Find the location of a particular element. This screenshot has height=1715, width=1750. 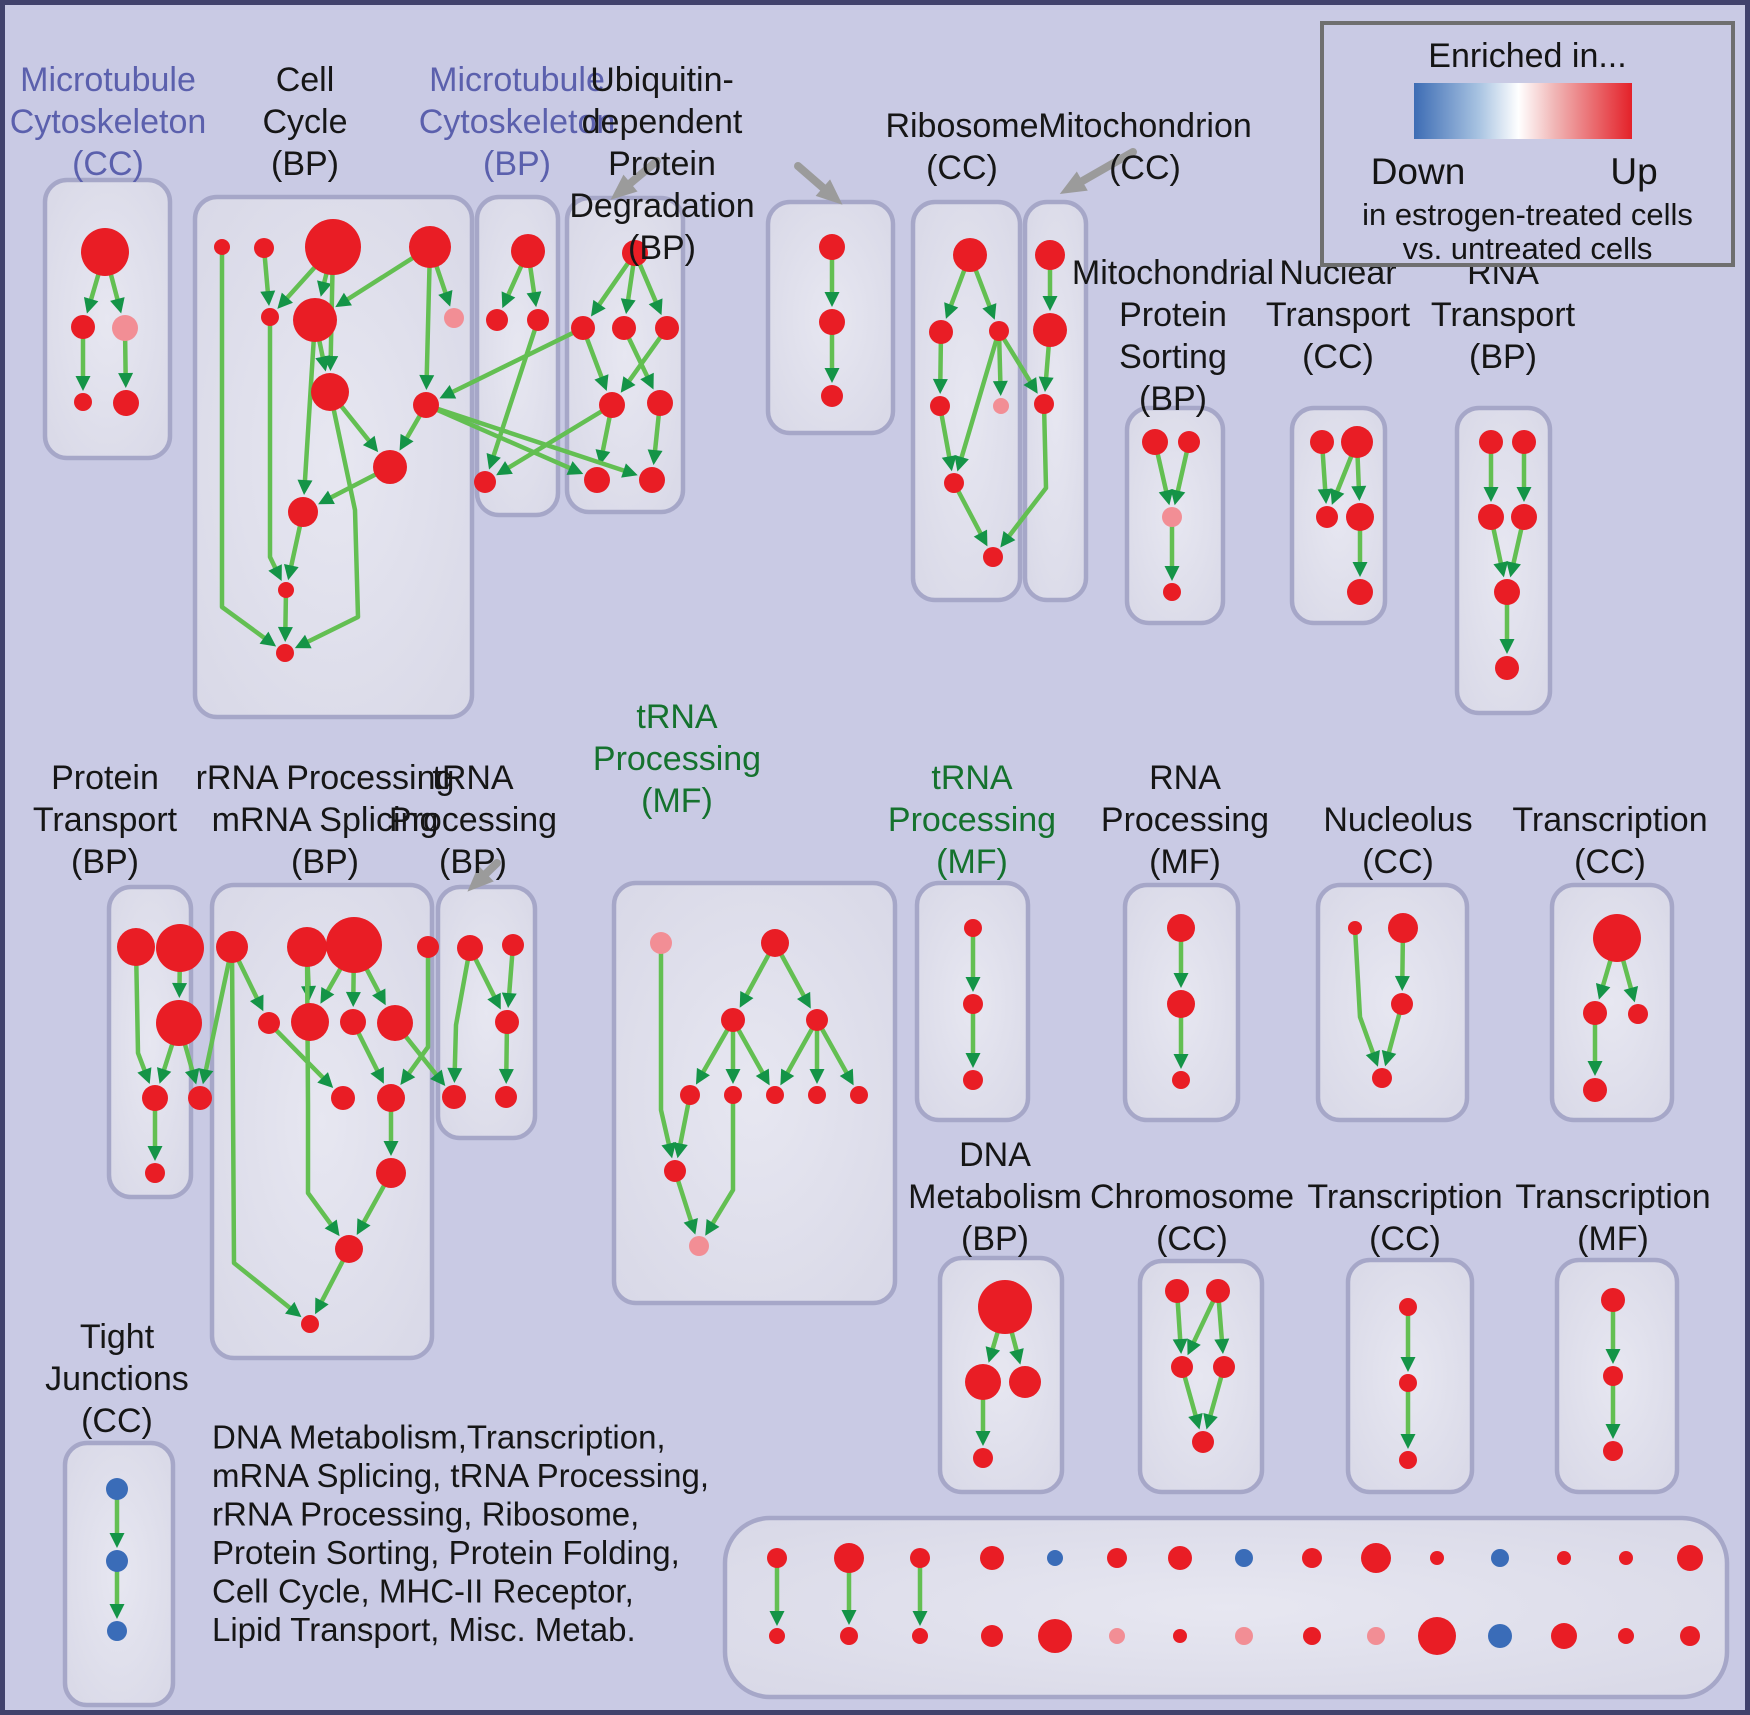

edge-cell-cycle-7-head is located at coordinates (427, 382).